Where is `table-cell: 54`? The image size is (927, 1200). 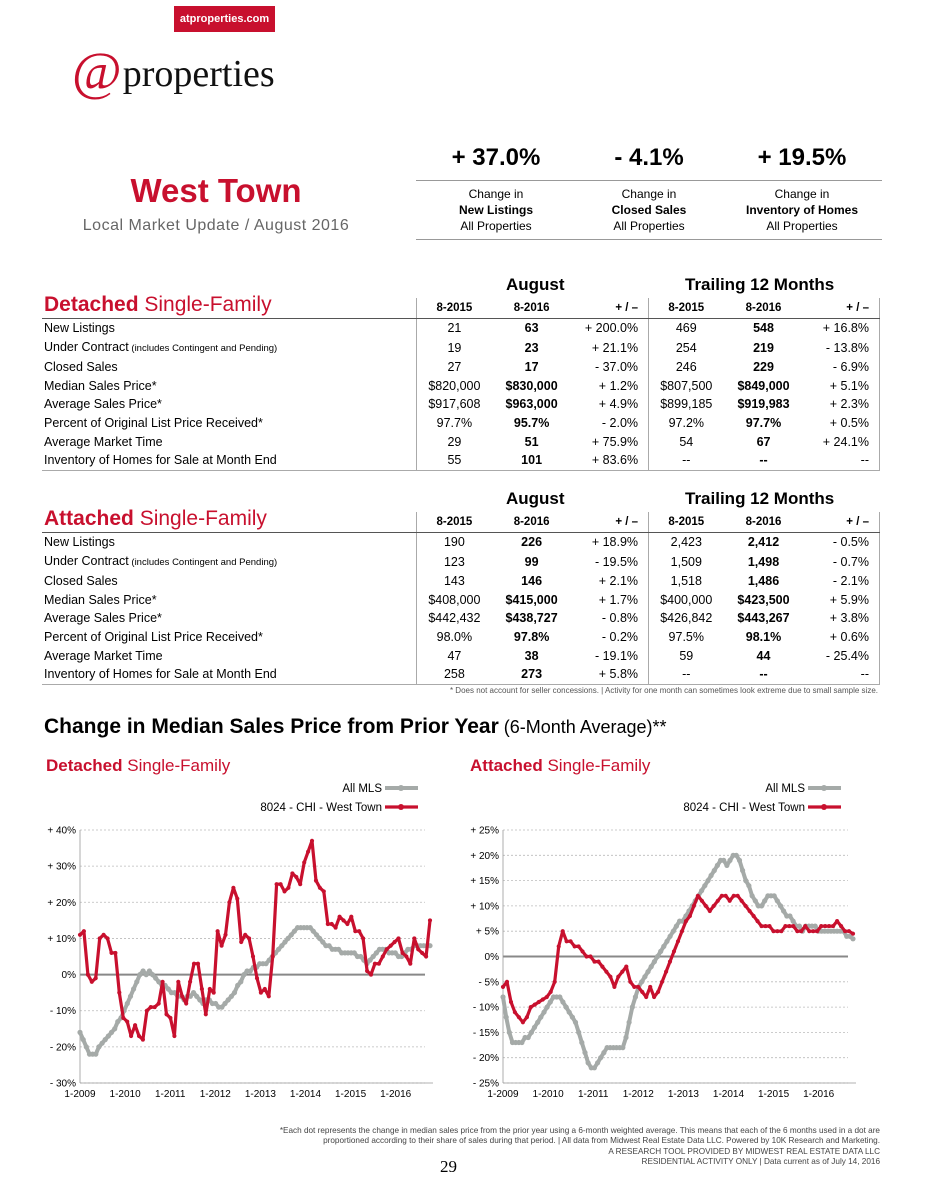
table-cell: 54 is located at coordinates (686, 442).